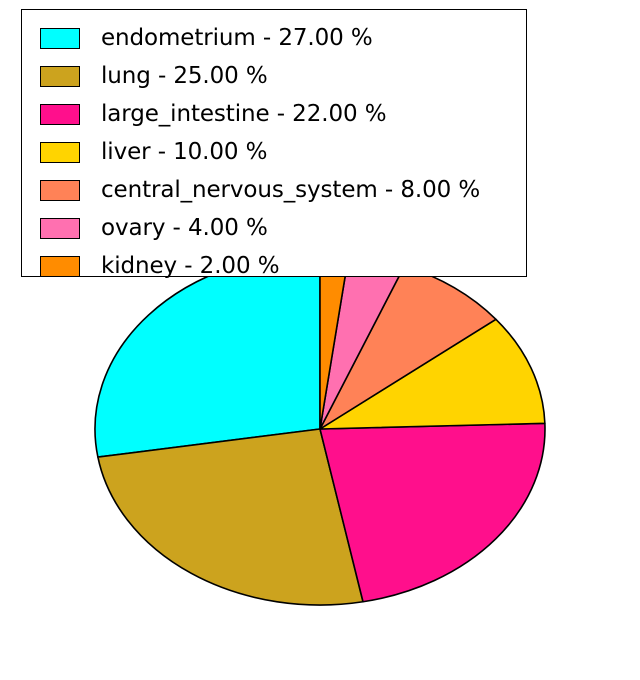 This screenshot has width=640, height=680. What do you see at coordinates (291, 189) in the screenshot?
I see `legend-label-central-nervous-system: central_nervous_system - 8.00 %` at bounding box center [291, 189].